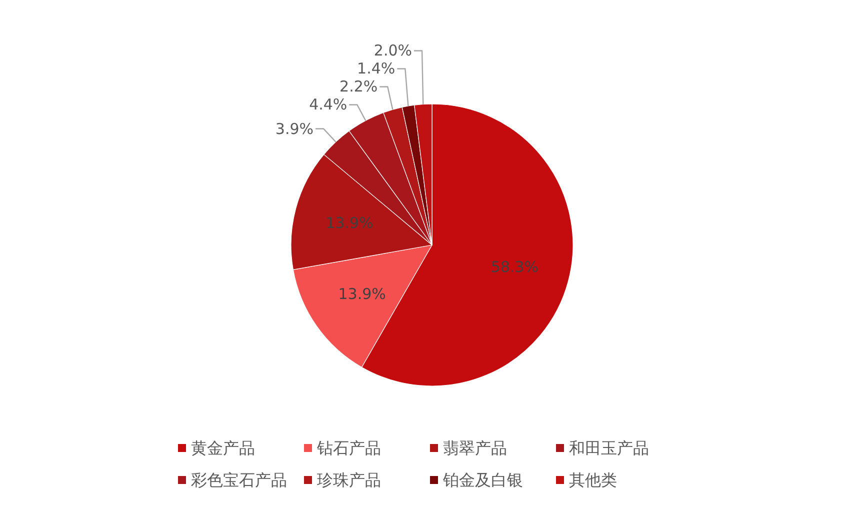 The width and height of the screenshot is (865, 505). I want to click on data-label: 1.4%, so click(376, 69).